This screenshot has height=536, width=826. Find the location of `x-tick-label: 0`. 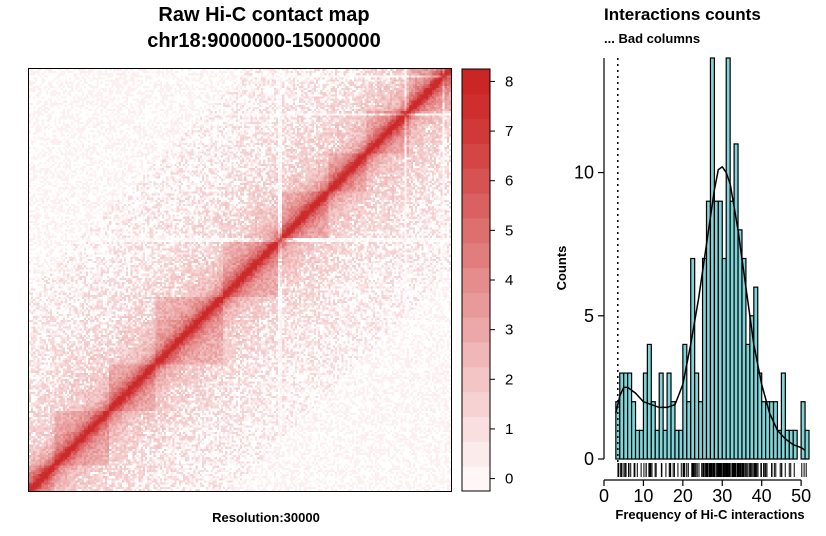

x-tick-label: 0 is located at coordinates (604, 496).